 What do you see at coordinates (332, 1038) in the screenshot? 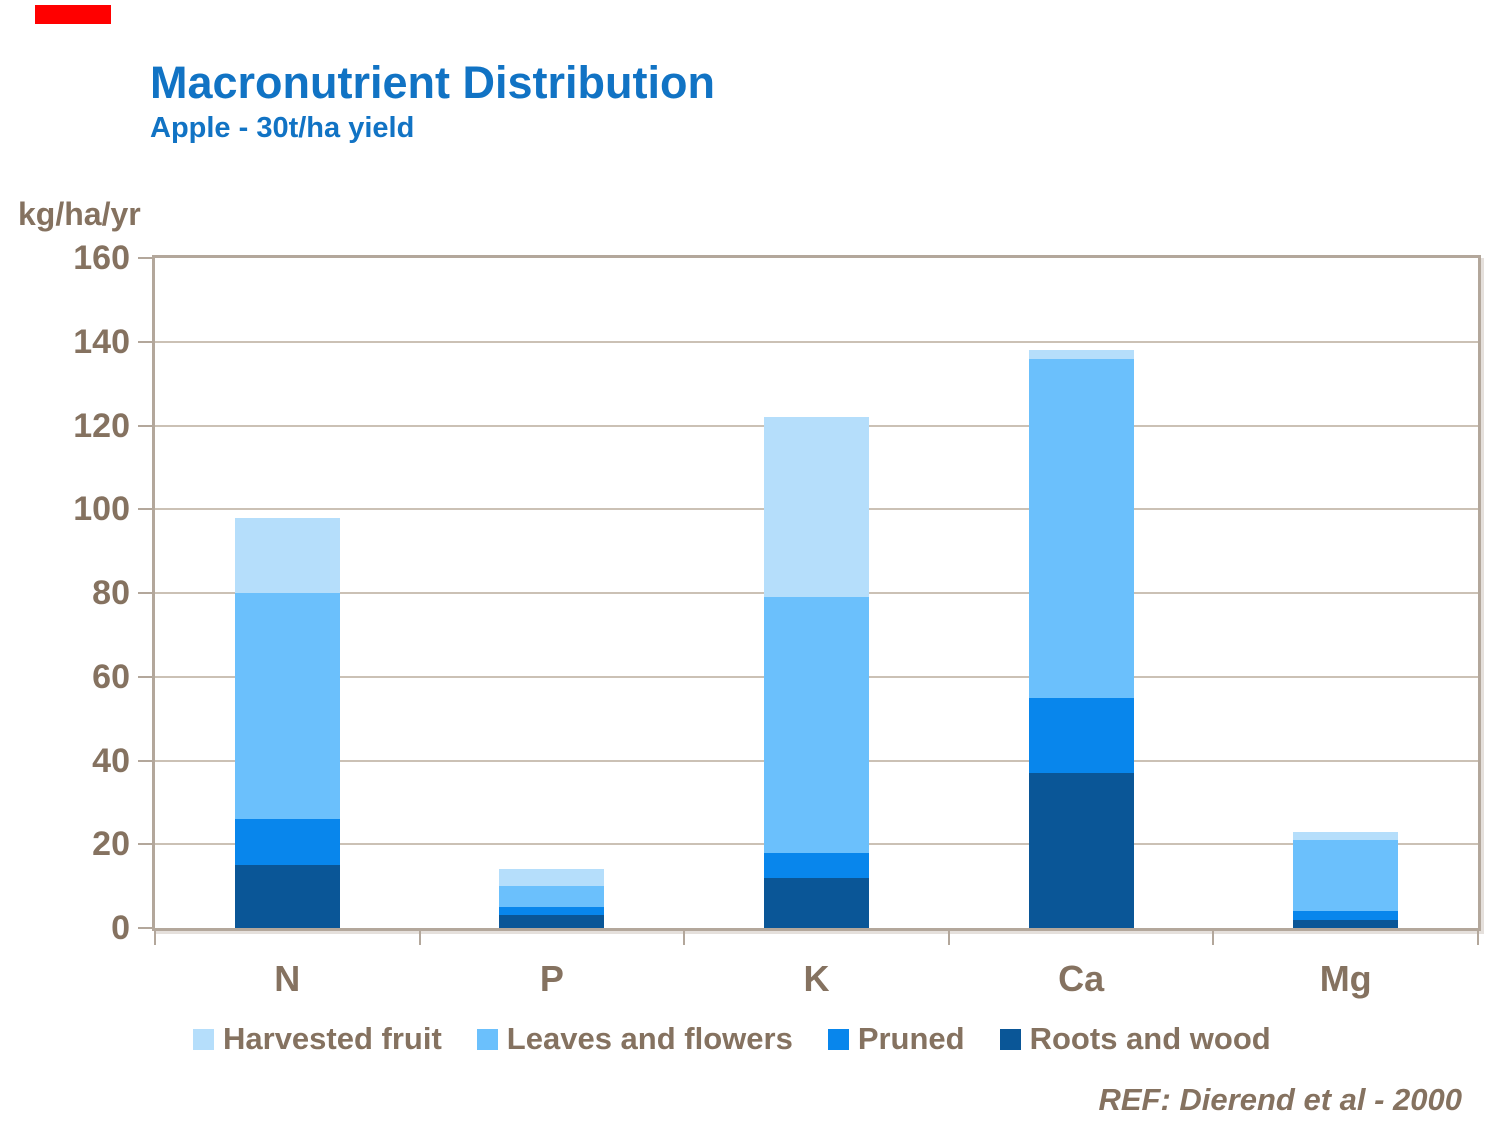
I see `legend-label: Harvested fruit` at bounding box center [332, 1038].